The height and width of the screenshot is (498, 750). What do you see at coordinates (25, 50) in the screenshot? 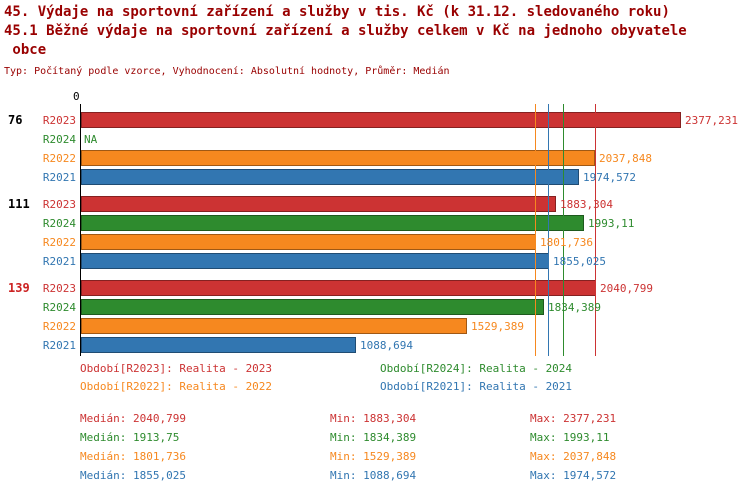
I see `chart-title-line3: obce` at bounding box center [25, 50].